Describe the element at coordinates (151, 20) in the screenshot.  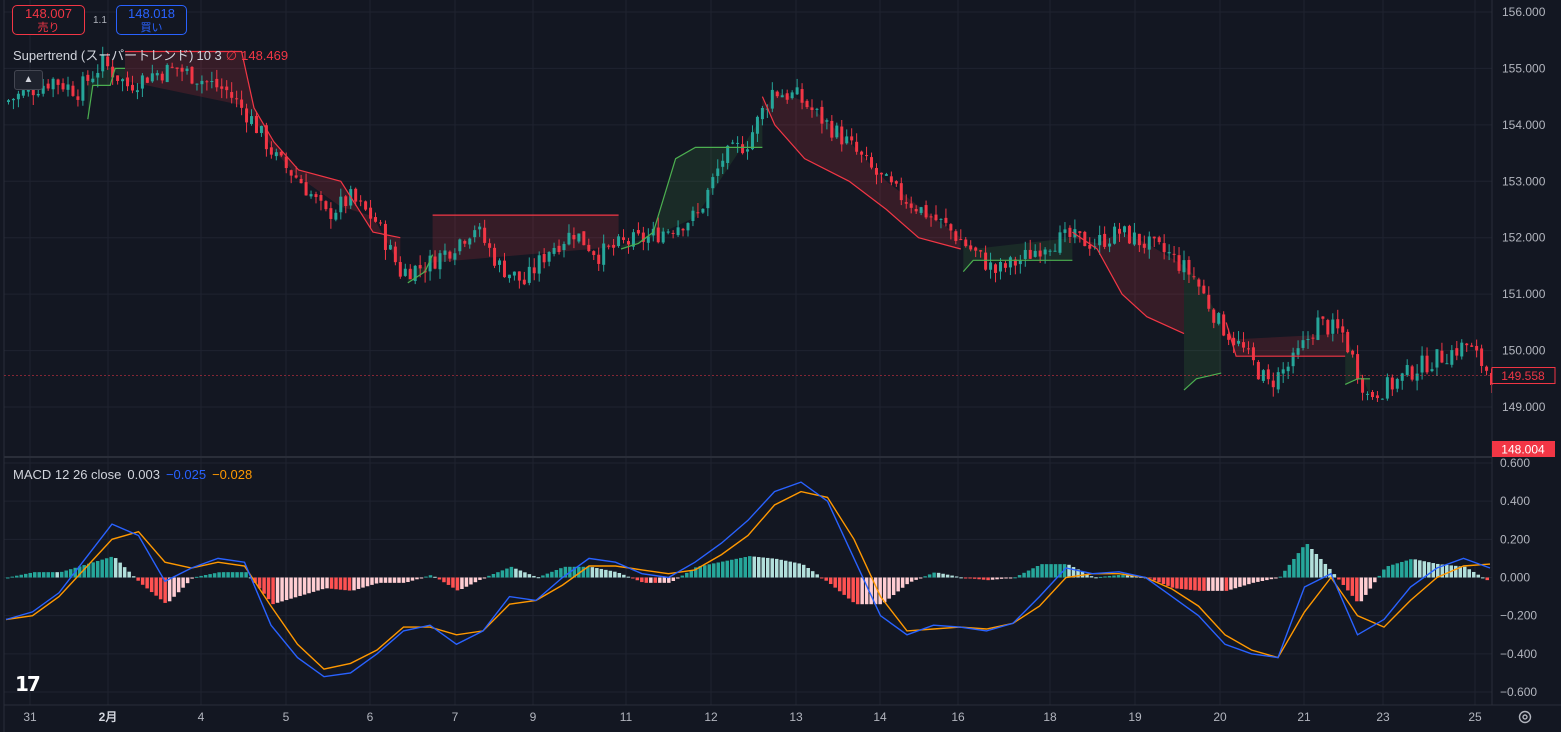
I see `buy-button: 148.018 買い` at that location.